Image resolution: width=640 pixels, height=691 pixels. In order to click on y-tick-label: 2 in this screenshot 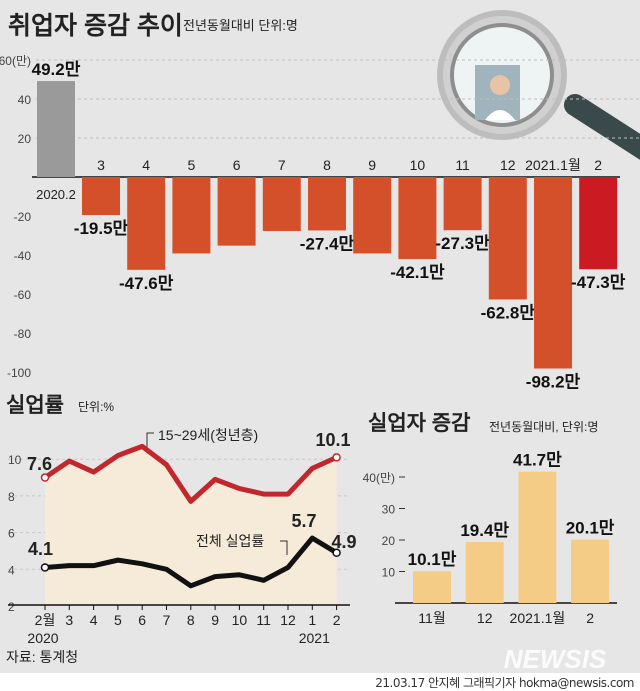, I will do `click(11, 607)`.